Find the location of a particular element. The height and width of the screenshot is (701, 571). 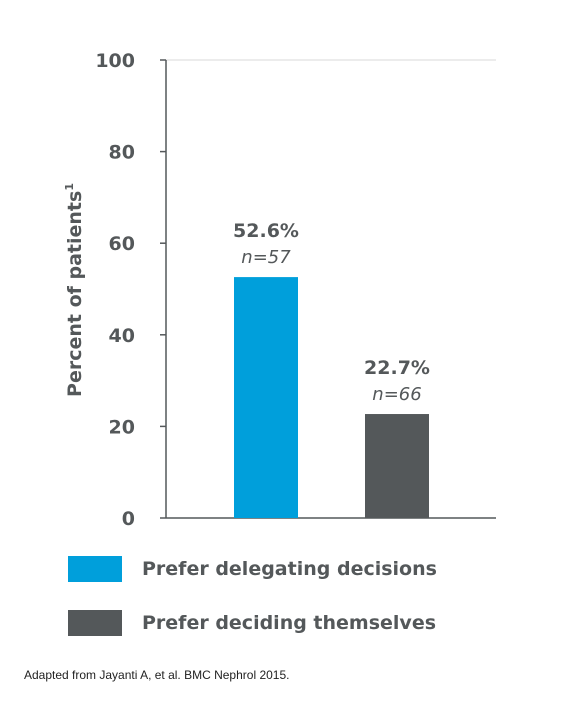

bar-value-label: 52.6% is located at coordinates (266, 231).